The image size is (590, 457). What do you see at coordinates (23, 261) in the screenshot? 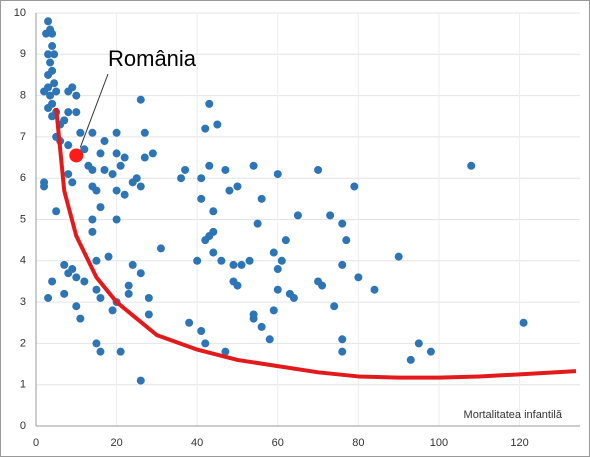
I see `y-tick-label: 4` at bounding box center [23, 261].